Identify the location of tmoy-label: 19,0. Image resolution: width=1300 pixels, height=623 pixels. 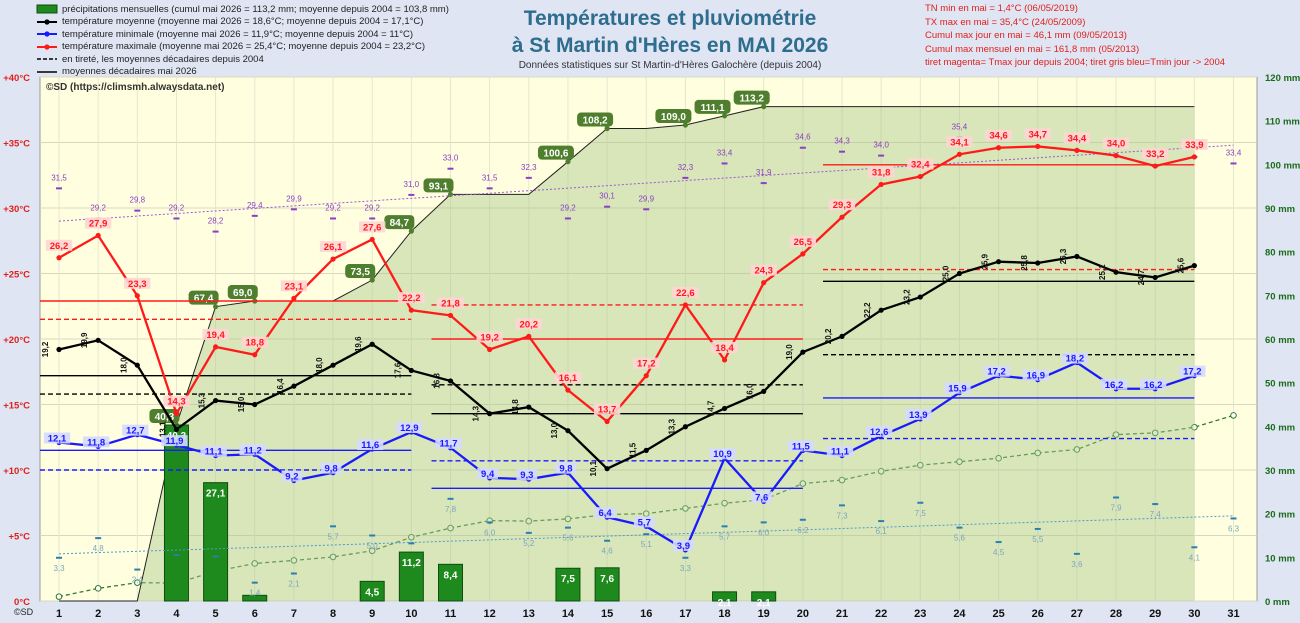
(789, 352).